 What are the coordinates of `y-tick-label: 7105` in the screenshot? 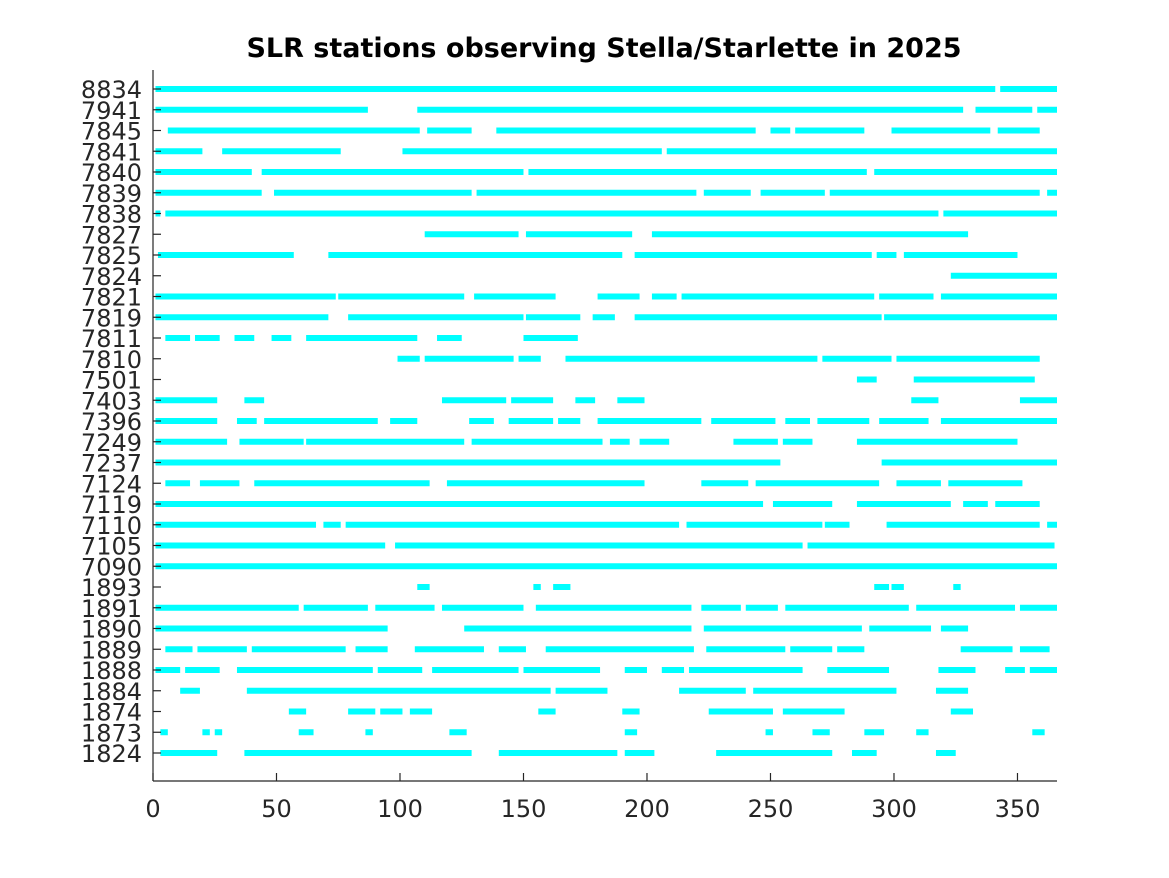 It's located at (111, 547).